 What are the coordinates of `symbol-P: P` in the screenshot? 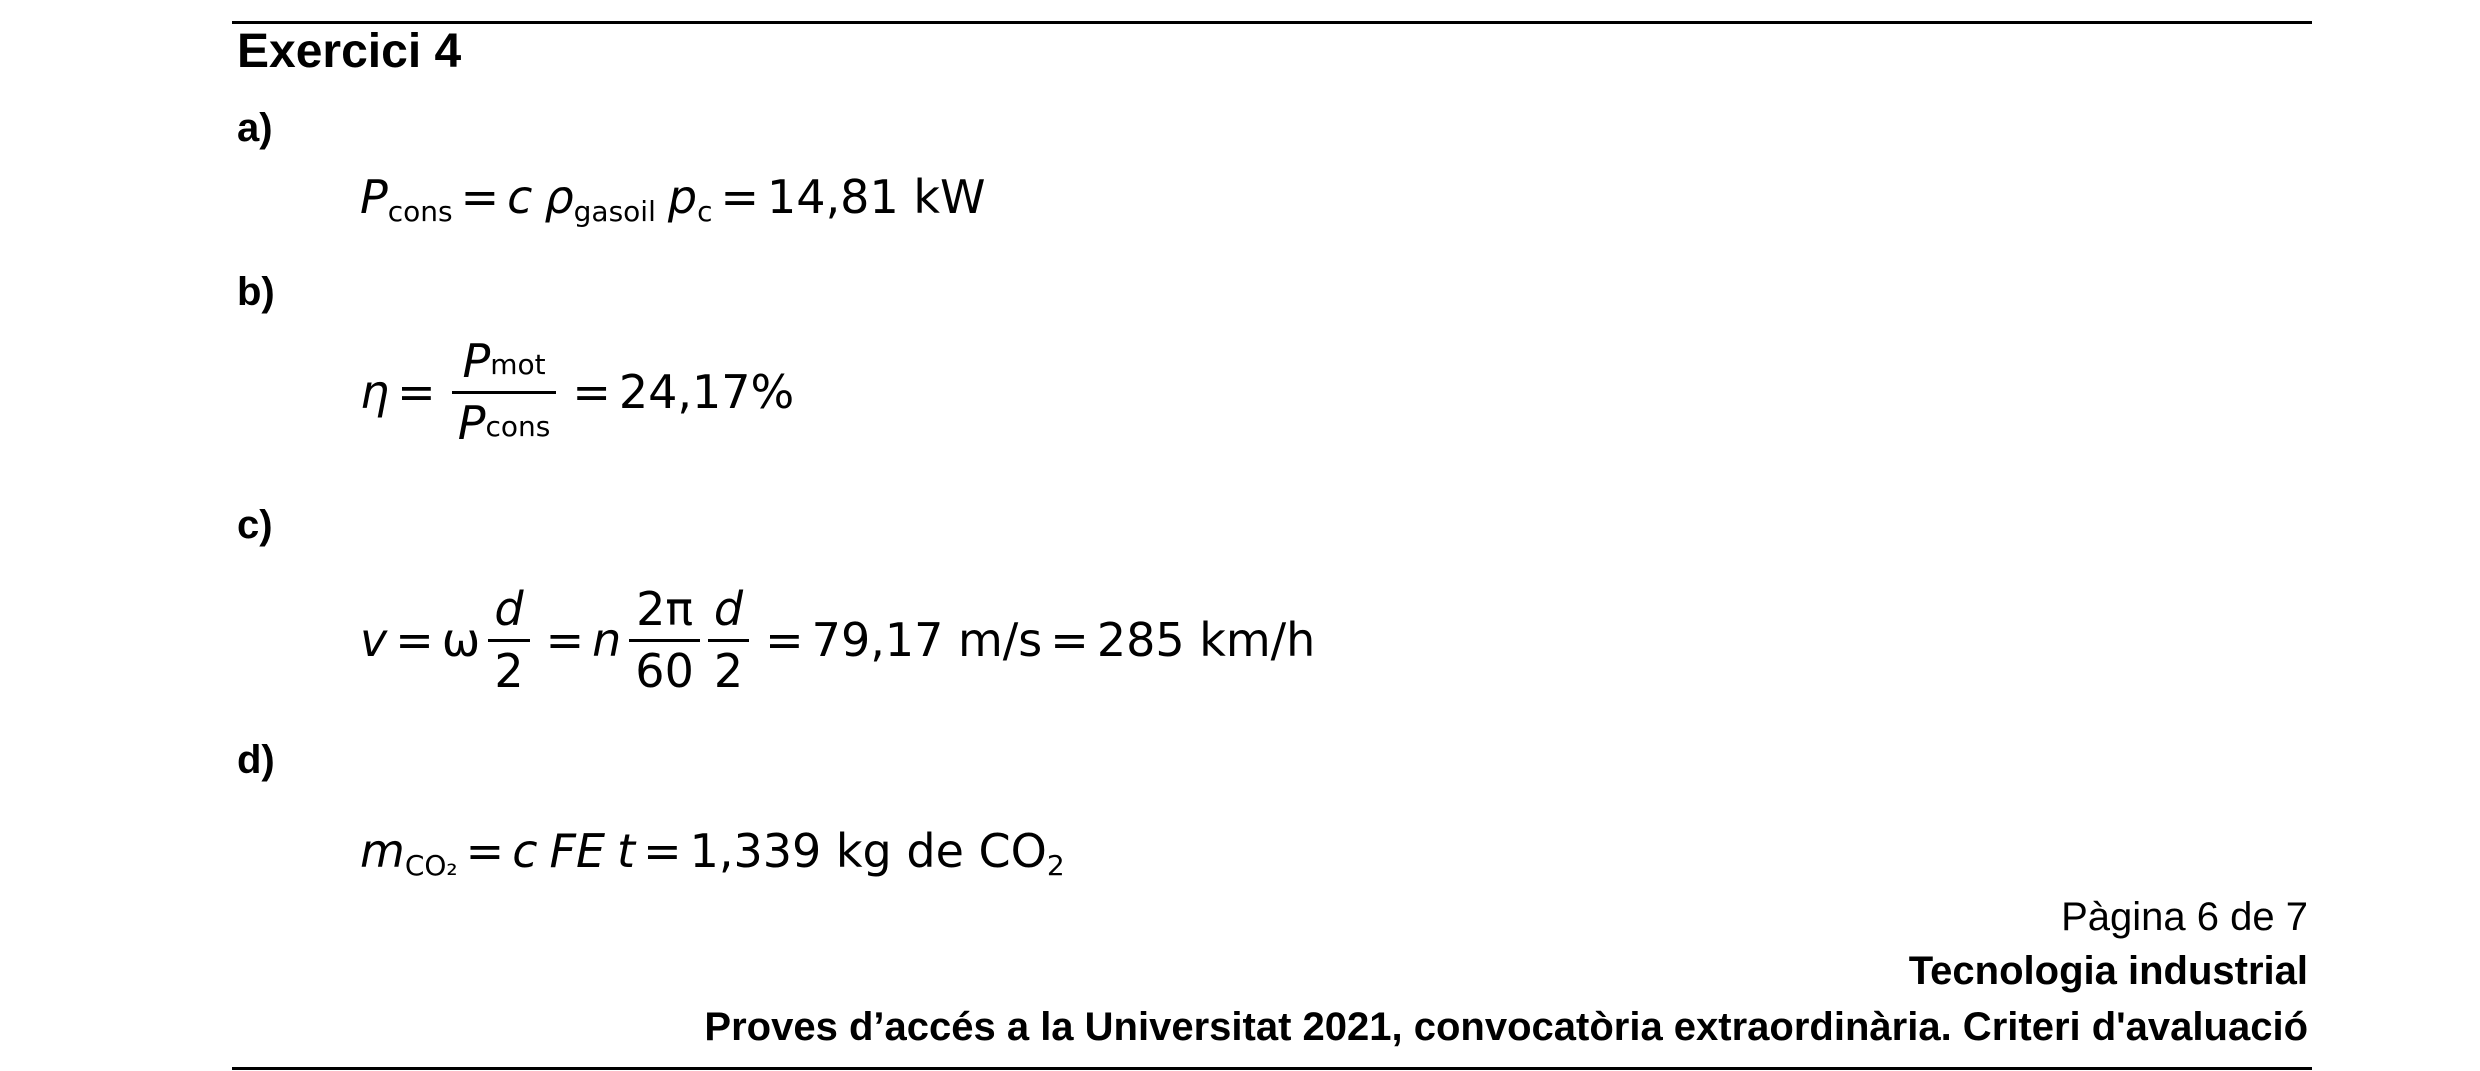 It's located at (374, 197).